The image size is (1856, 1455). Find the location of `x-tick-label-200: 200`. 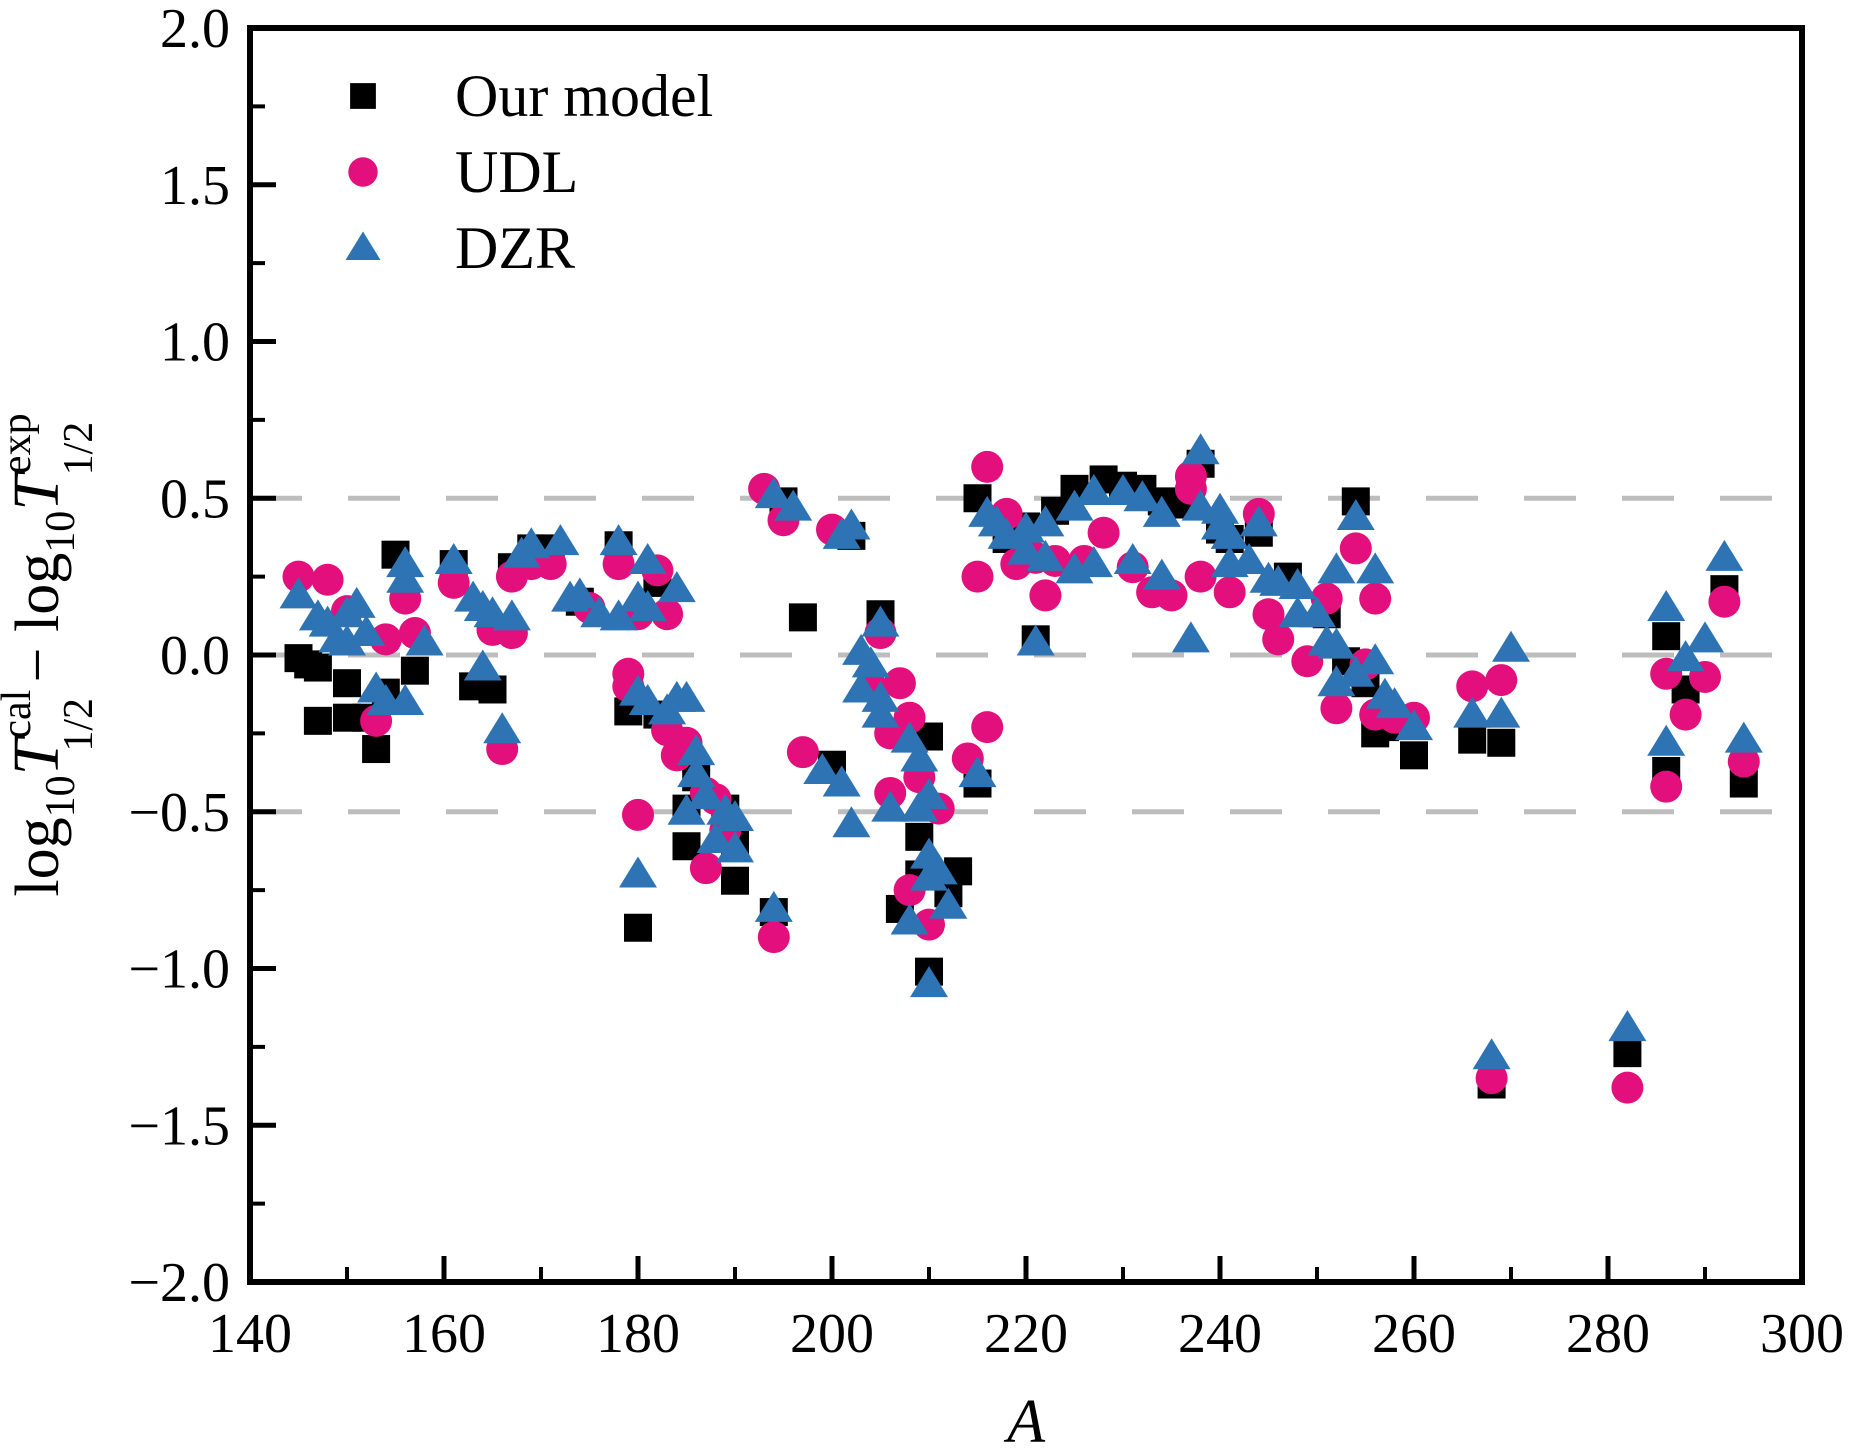

x-tick-label-200: 200 is located at coordinates (832, 1334).